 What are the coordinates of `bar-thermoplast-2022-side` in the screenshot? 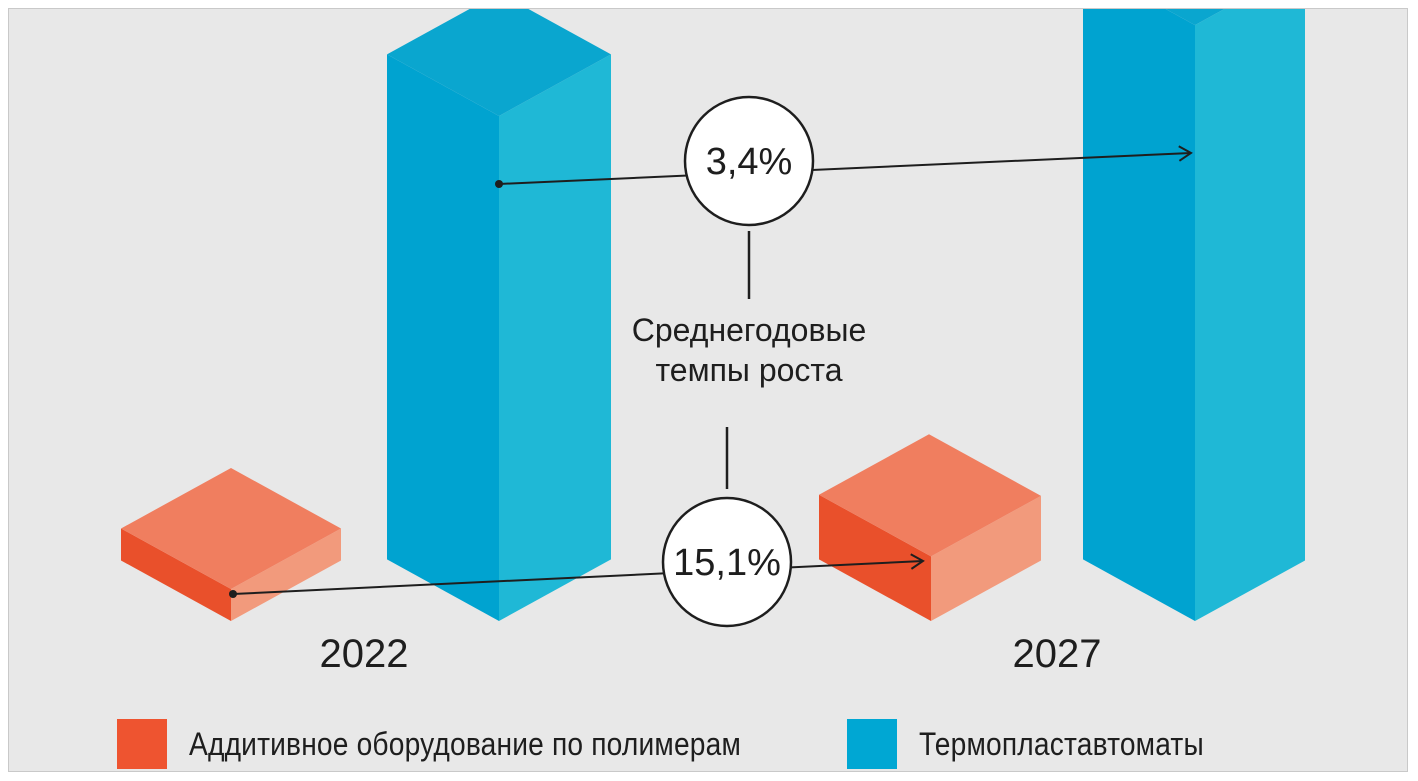 It's located at (555, 337).